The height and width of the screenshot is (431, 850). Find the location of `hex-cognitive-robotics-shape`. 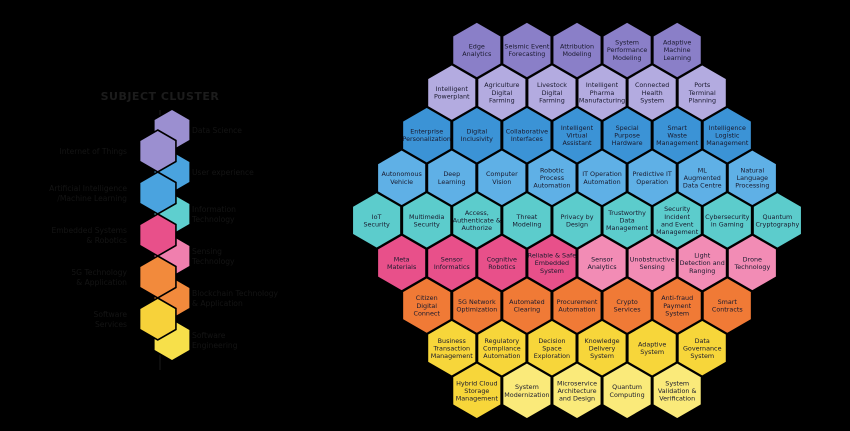

hex-cognitive-robotics-shape is located at coordinates (501, 263).